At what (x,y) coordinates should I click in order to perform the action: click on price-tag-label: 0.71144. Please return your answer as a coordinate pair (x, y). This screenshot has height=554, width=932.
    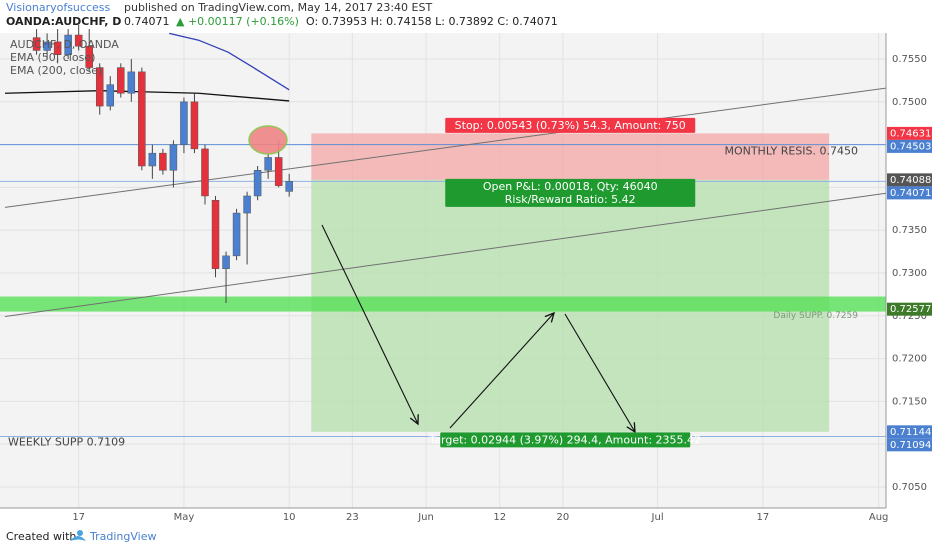
    Looking at the image, I should click on (910, 432).